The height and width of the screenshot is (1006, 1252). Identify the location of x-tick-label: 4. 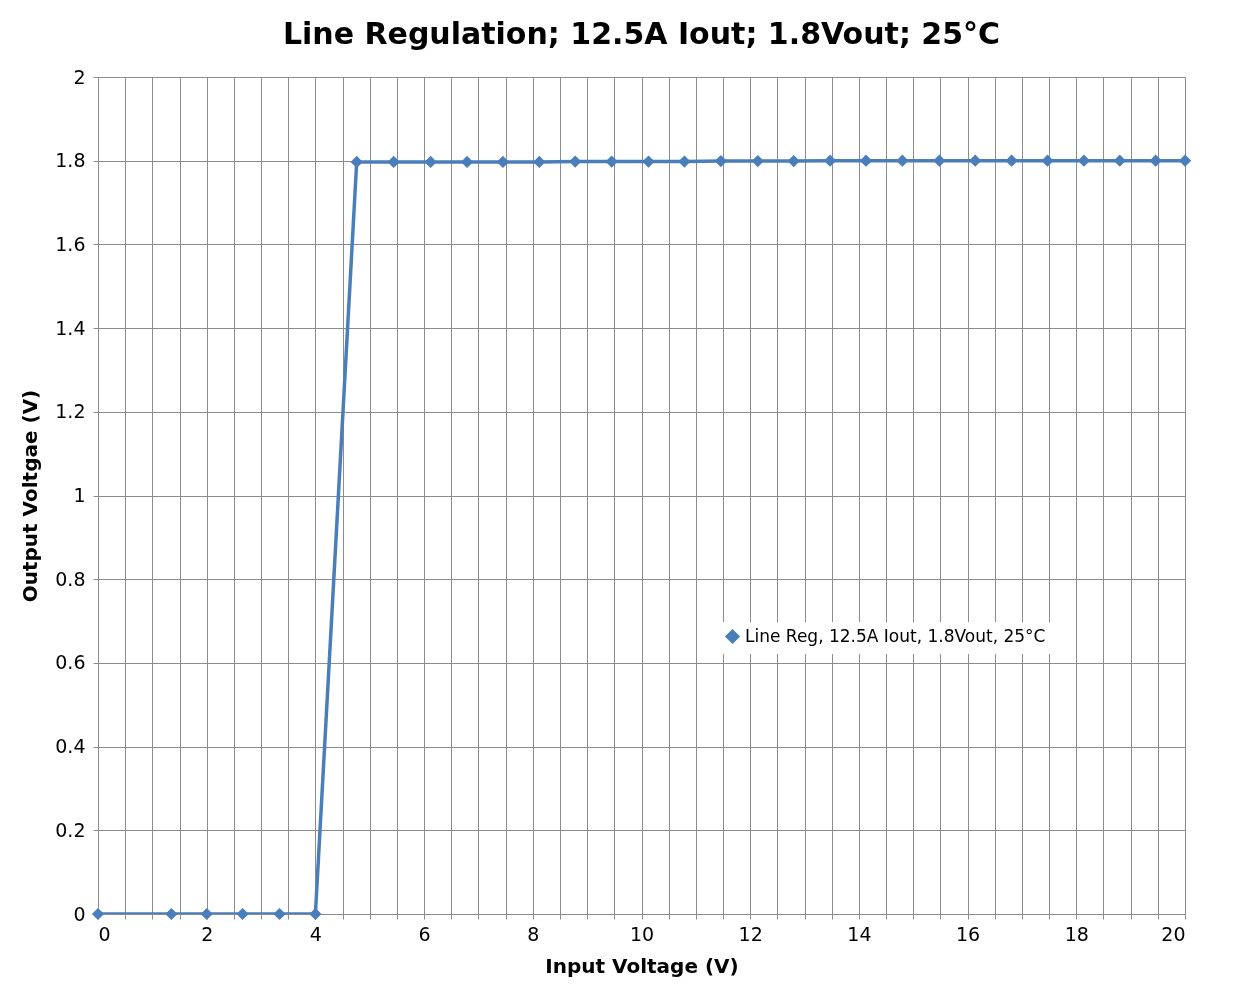
(315, 933).